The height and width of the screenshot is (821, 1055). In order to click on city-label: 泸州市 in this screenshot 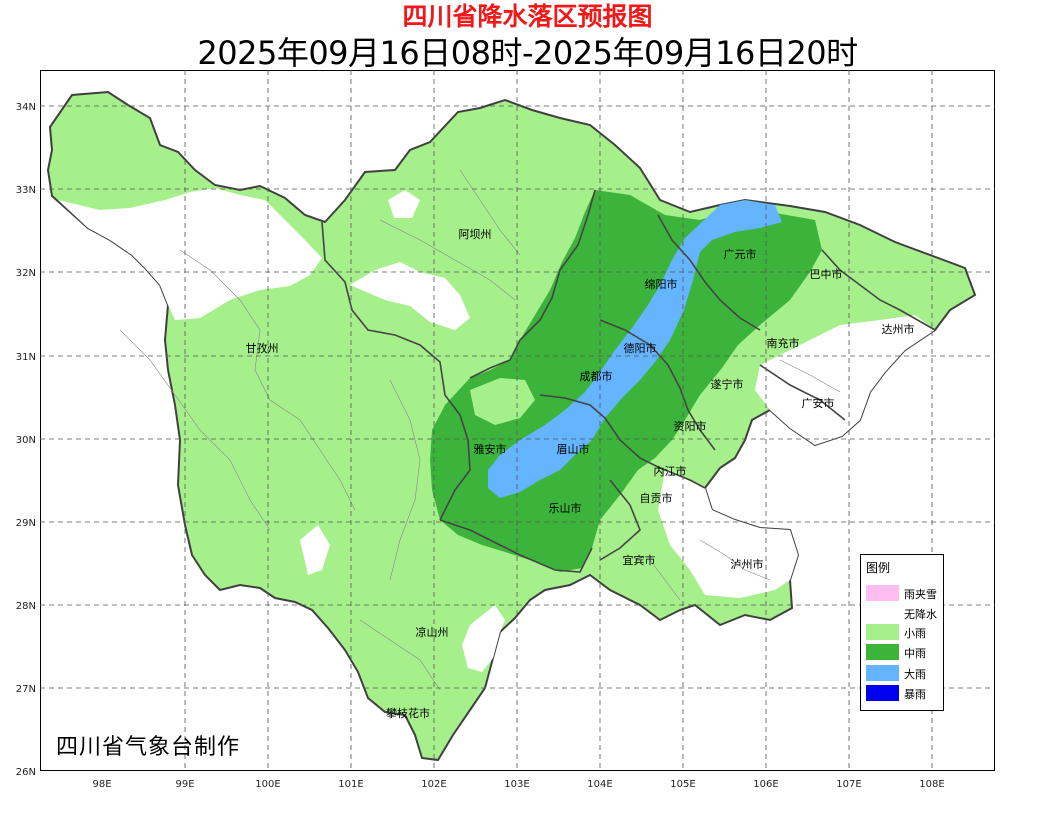, I will do `click(747, 564)`.